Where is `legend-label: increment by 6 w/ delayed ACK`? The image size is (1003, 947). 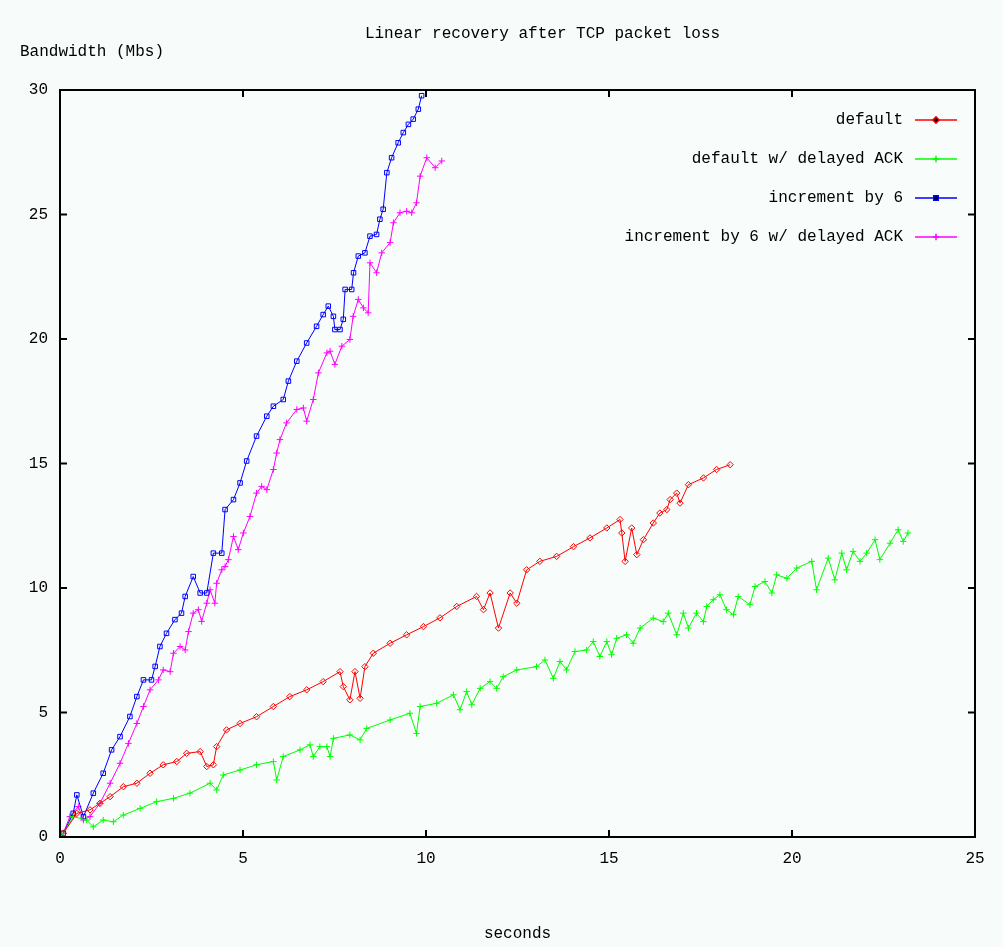
legend-label: increment by 6 w/ delayed ACK is located at coordinates (764, 237).